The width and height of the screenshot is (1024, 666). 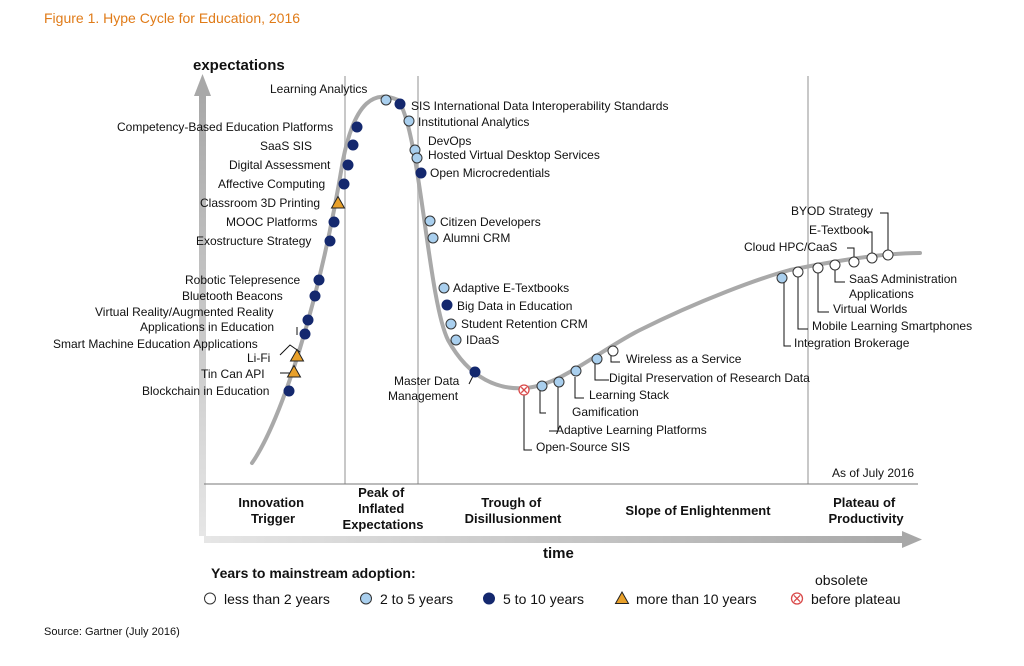 I want to click on tech-label: Institutional Analytics, so click(x=473, y=122).